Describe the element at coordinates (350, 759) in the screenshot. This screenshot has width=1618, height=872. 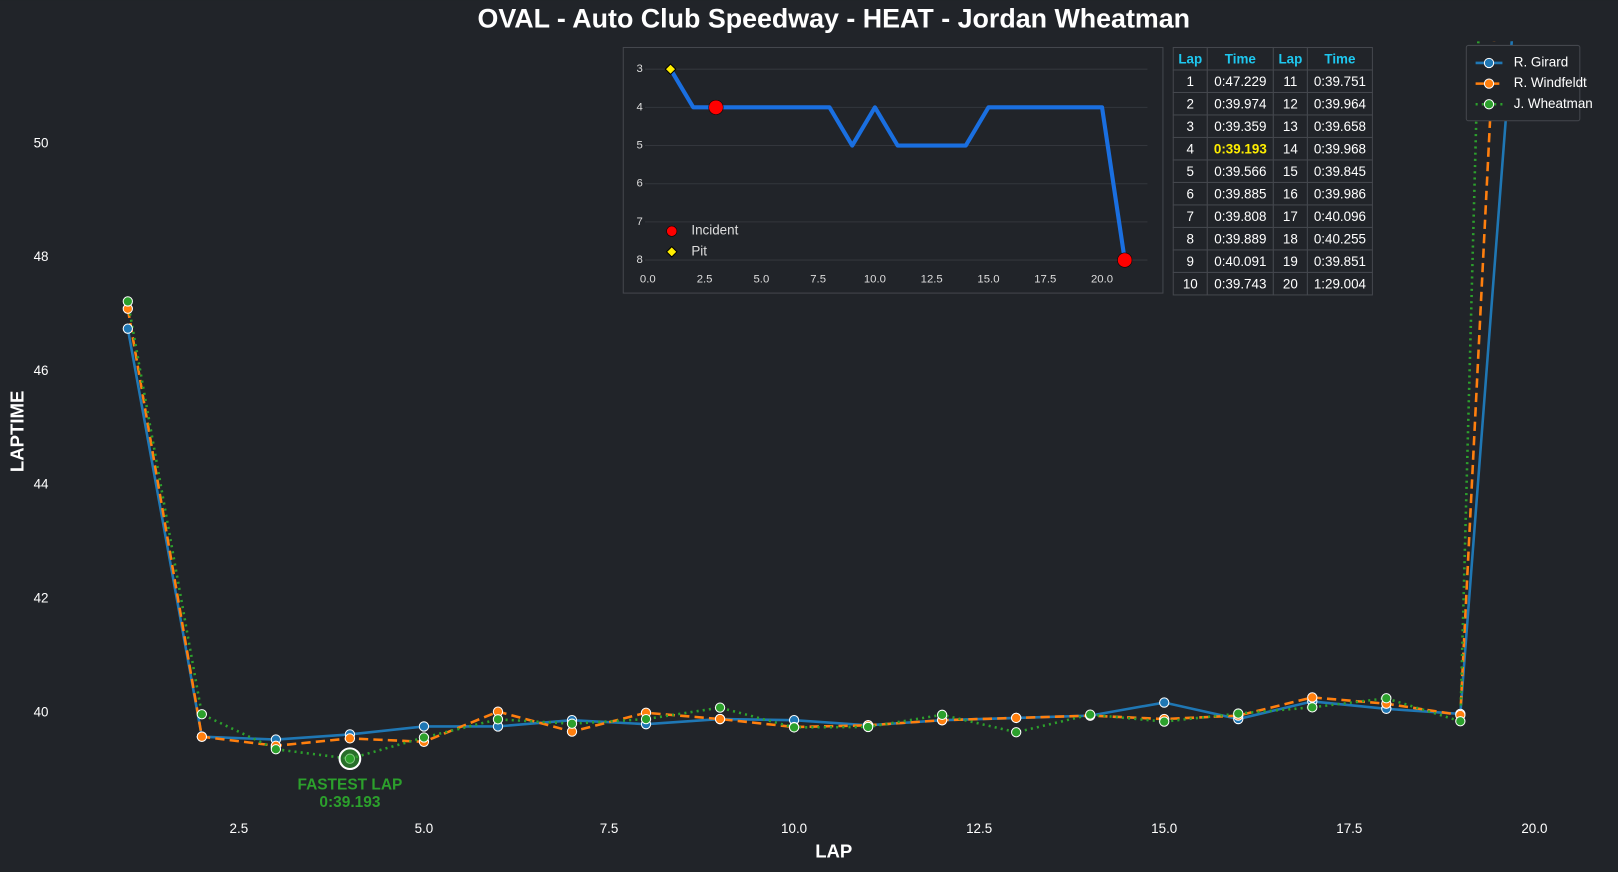
I see `fastest-lap-highlight` at that location.